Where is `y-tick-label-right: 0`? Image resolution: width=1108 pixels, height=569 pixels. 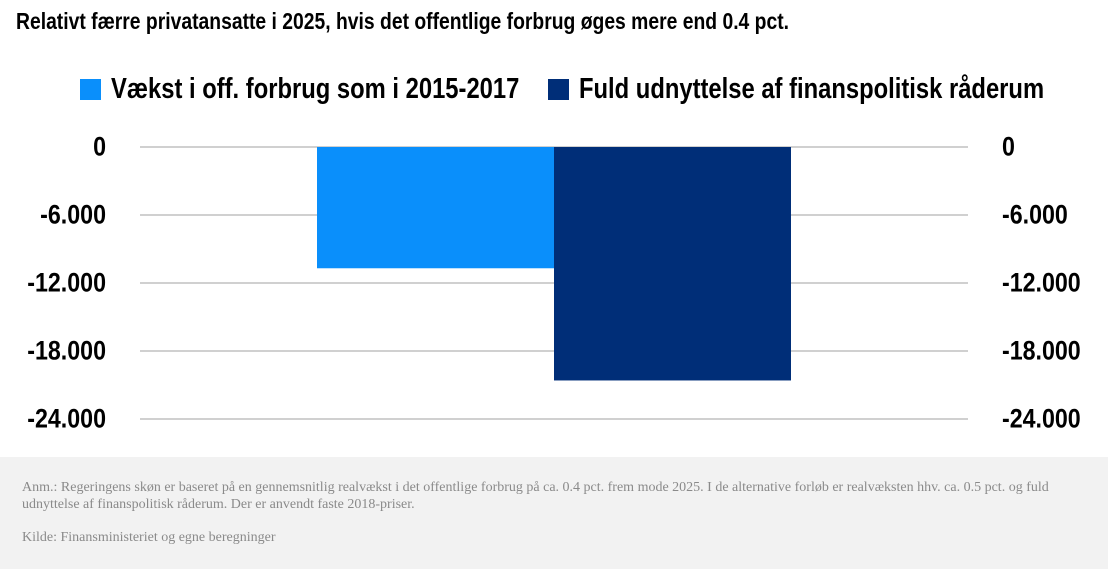
y-tick-label-right: 0 is located at coordinates (1008, 147).